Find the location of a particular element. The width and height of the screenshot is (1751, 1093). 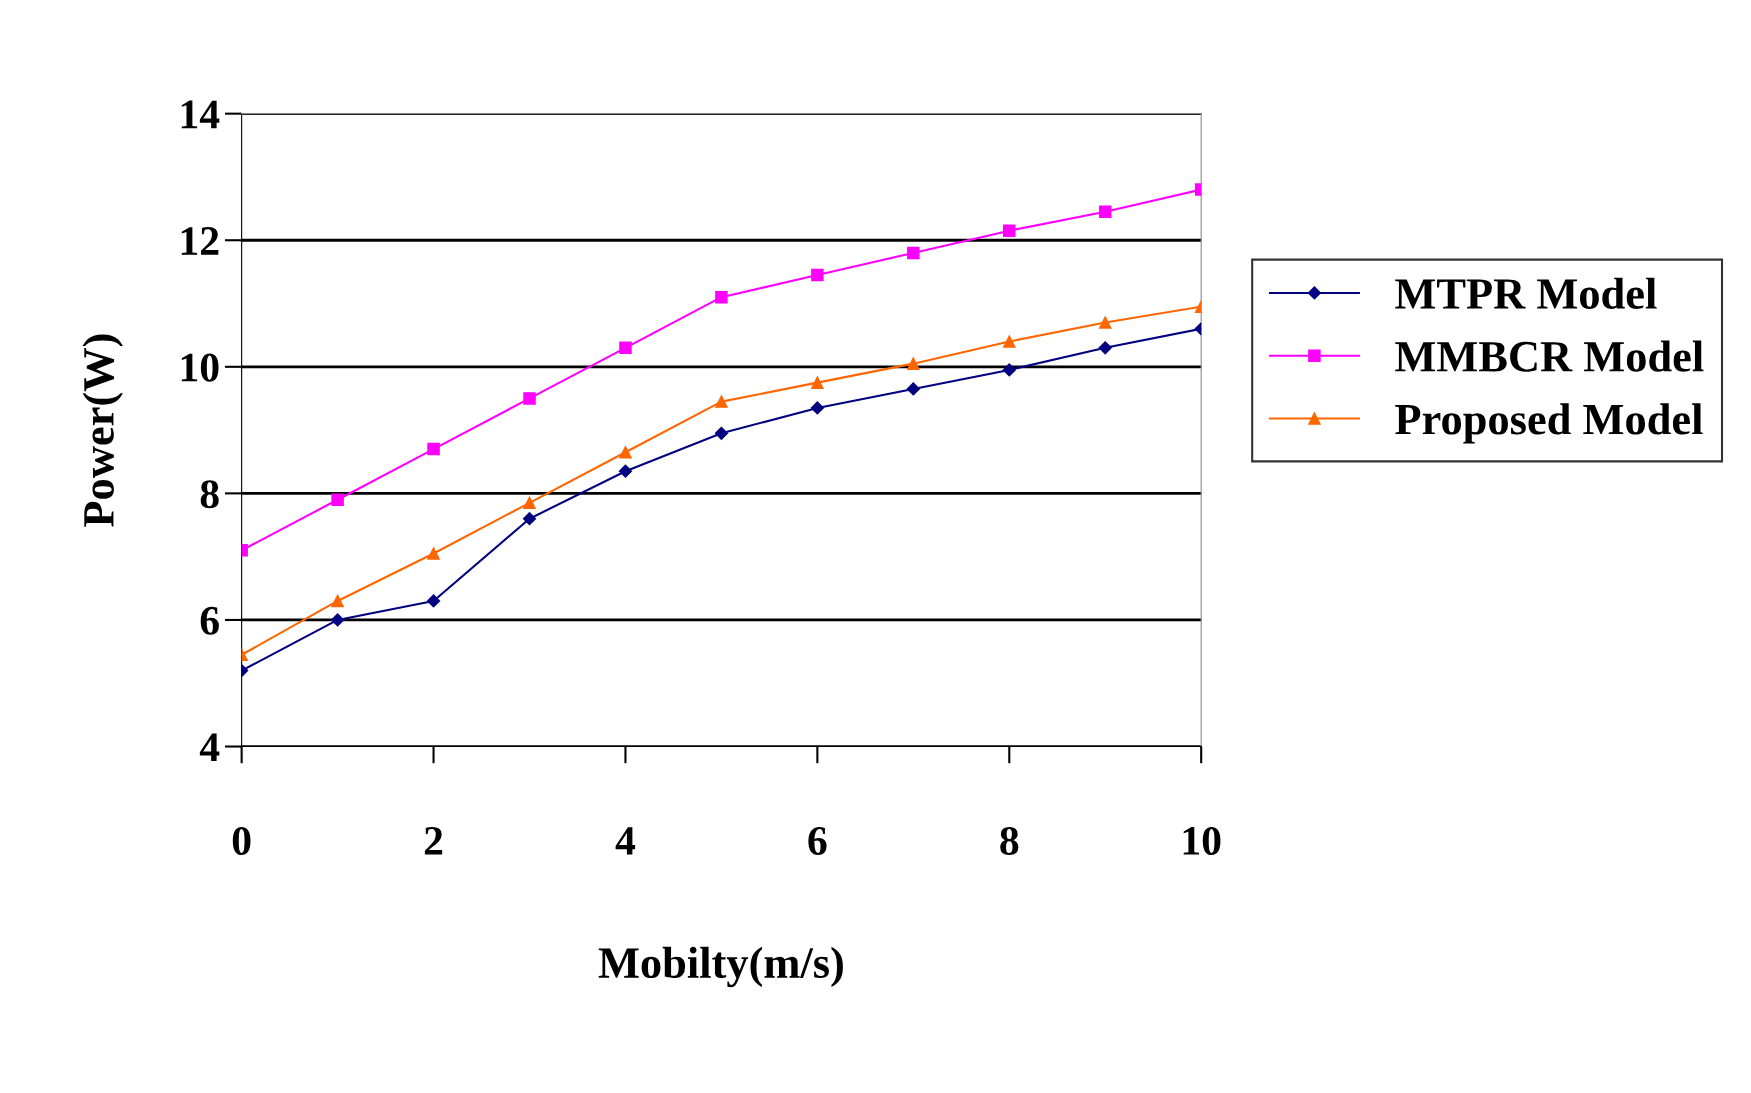

legend-label: MMBCR Model is located at coordinates (1549, 356).